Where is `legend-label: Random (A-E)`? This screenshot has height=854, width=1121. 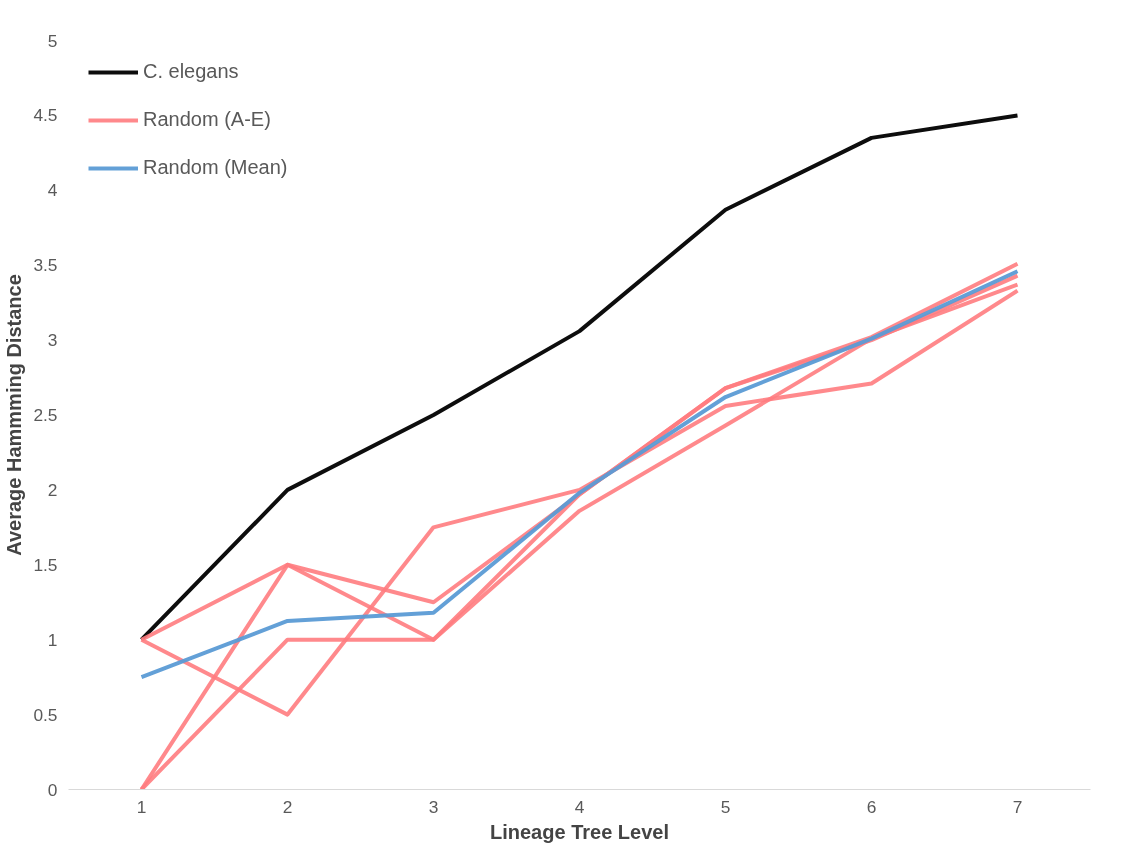
legend-label: Random (A-E) is located at coordinates (207, 119).